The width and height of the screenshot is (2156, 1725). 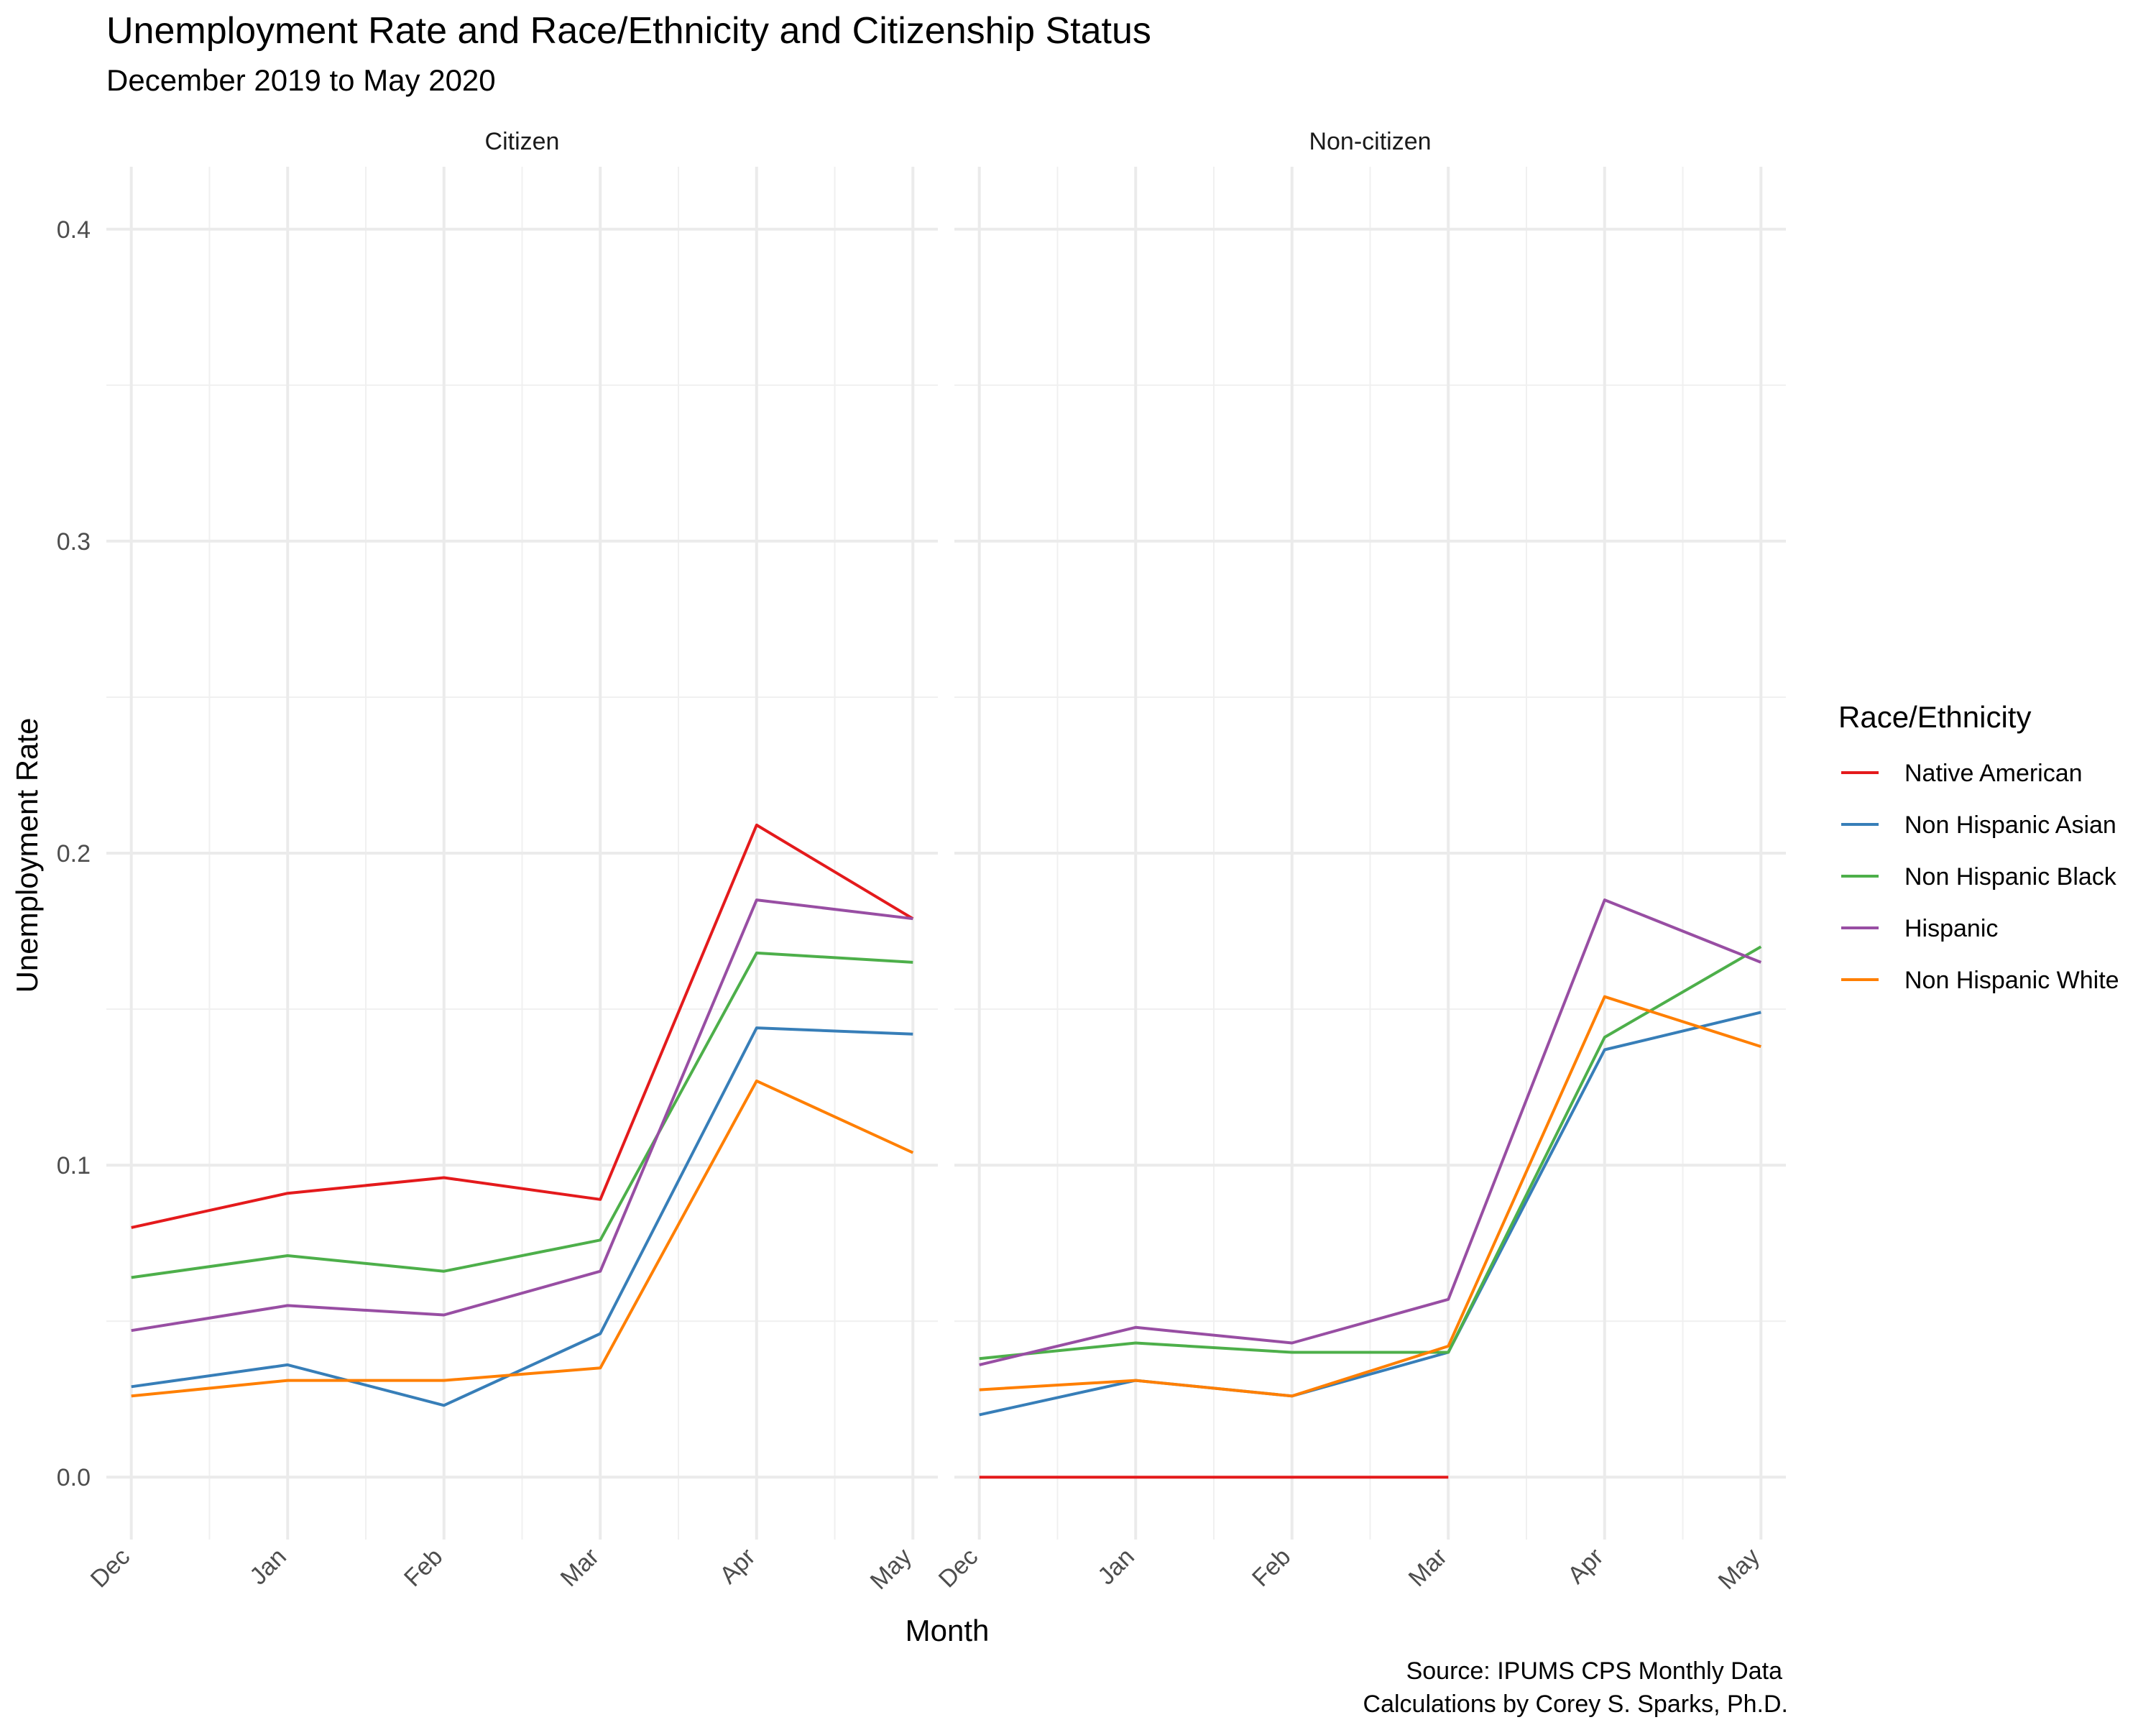 I want to click on legend-item: Hispanic, so click(x=1919, y=928).